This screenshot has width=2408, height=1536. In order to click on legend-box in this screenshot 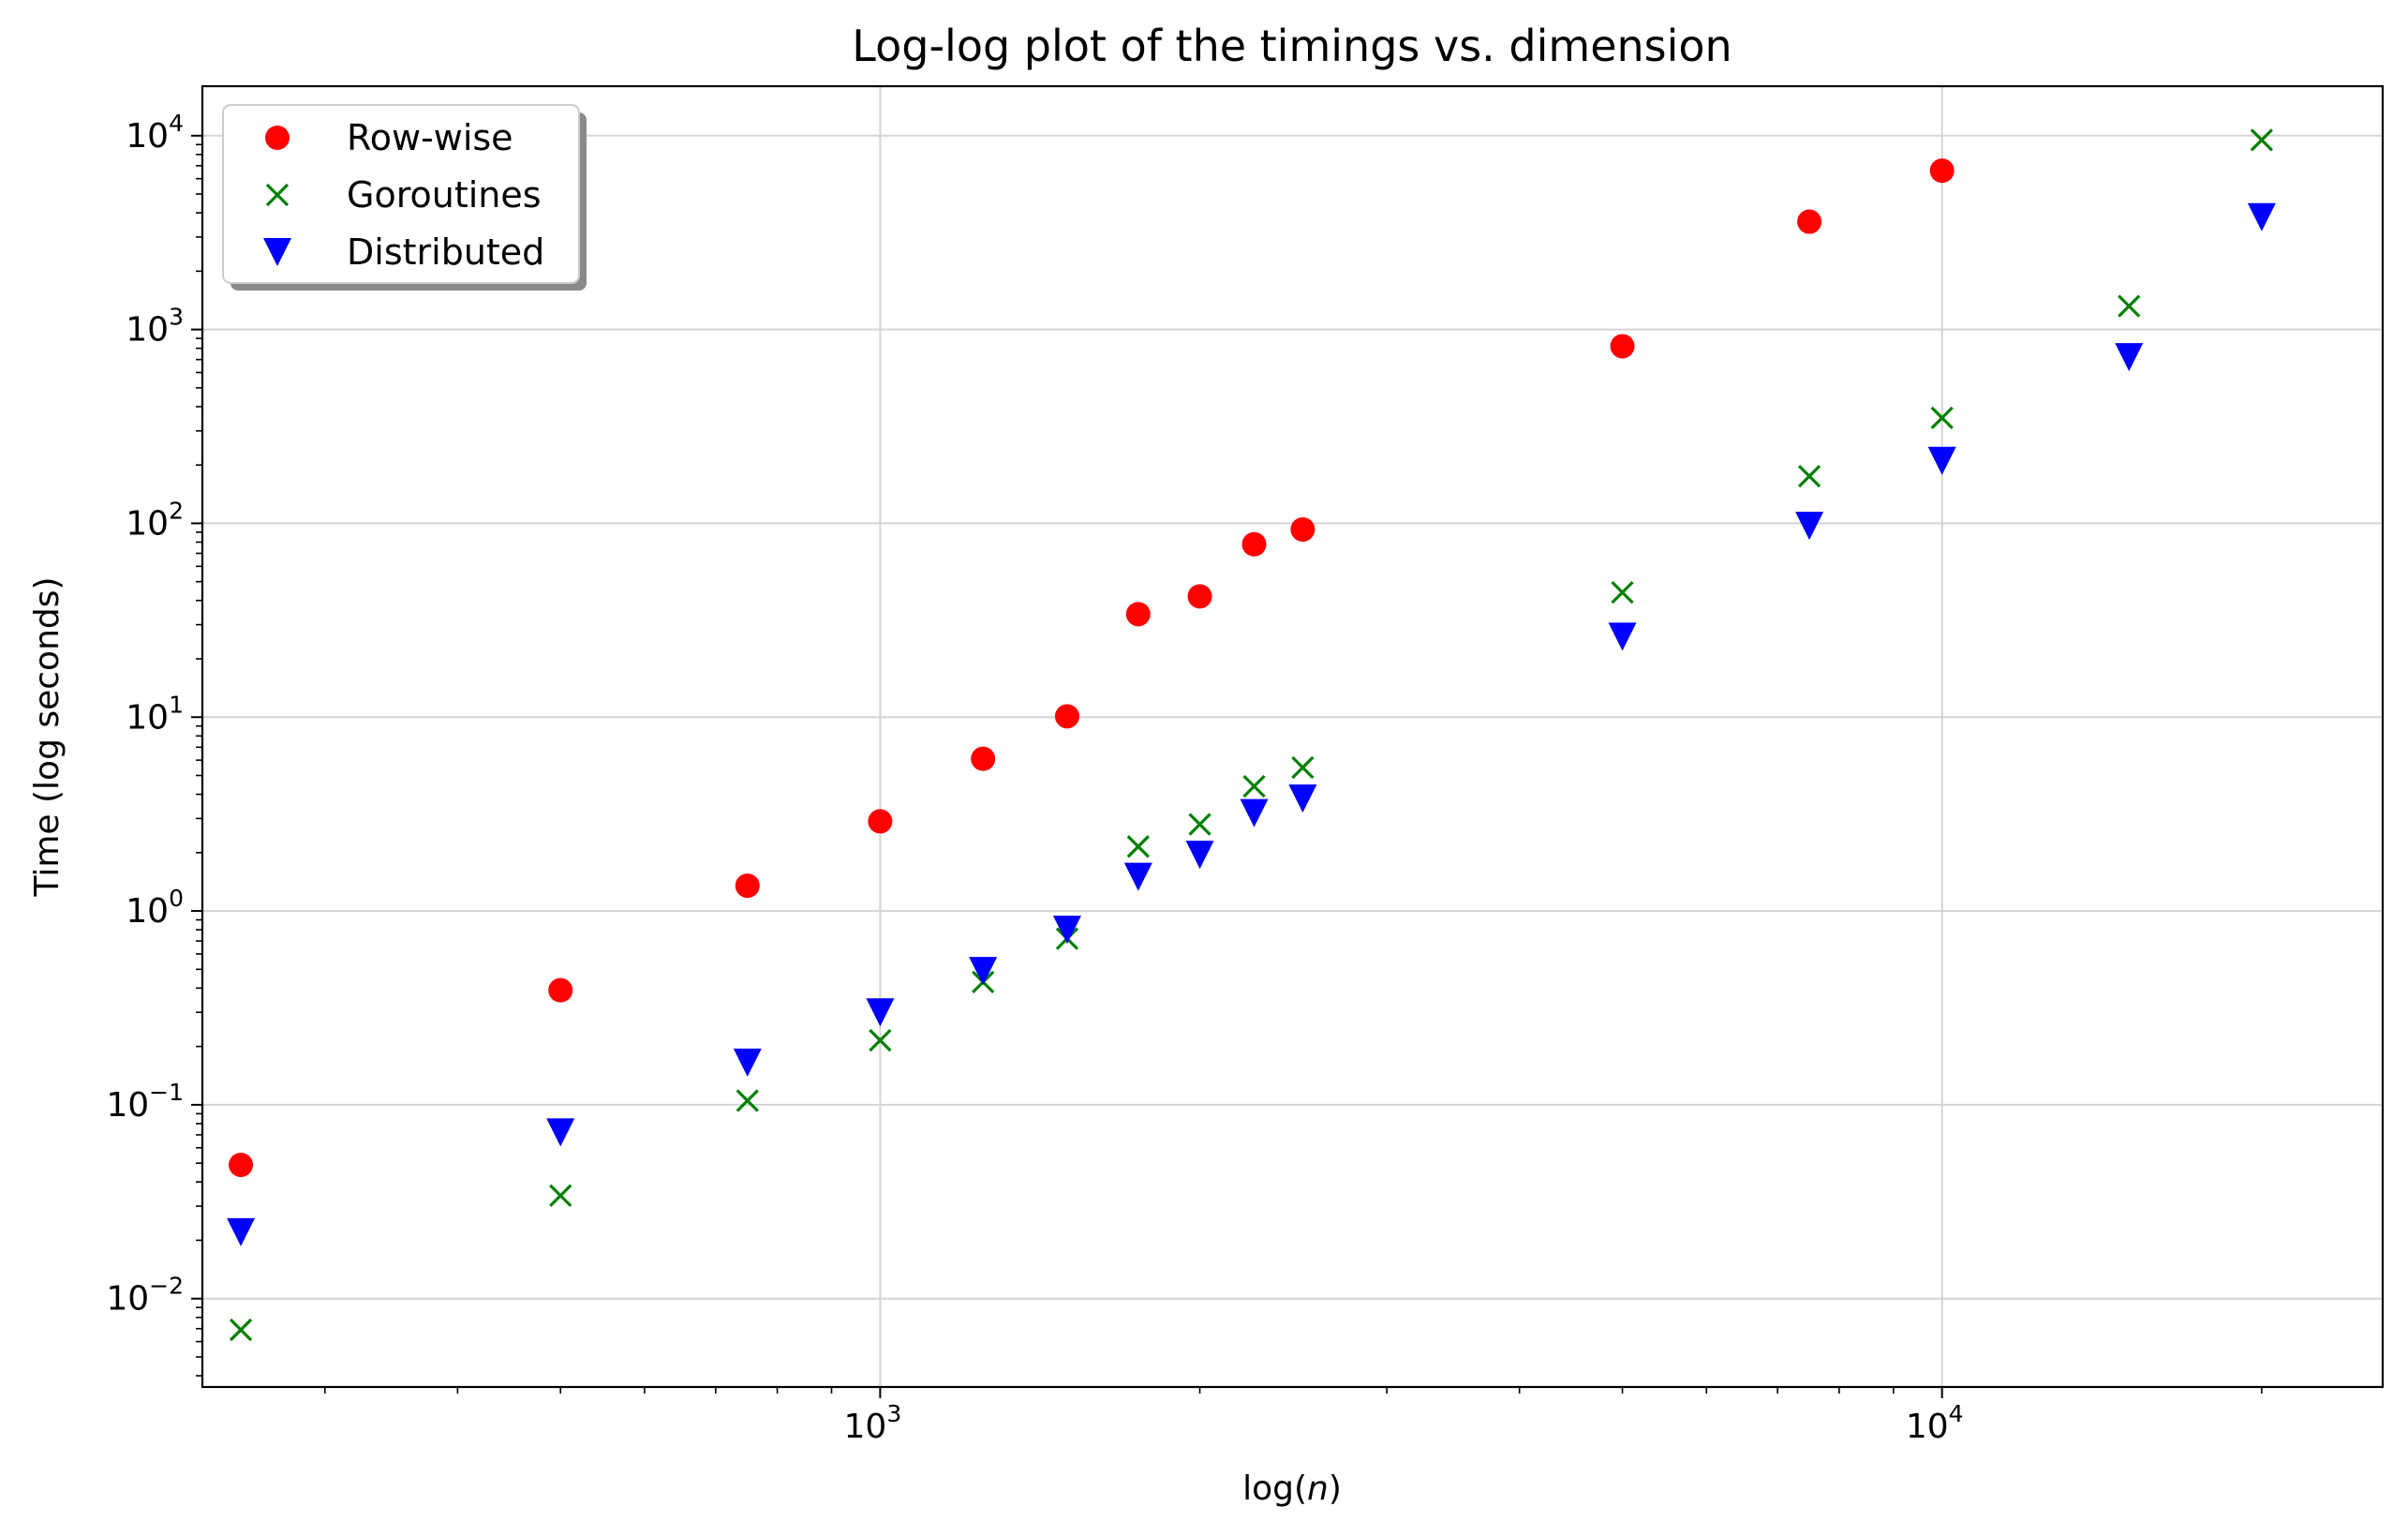, I will do `click(401, 194)`.